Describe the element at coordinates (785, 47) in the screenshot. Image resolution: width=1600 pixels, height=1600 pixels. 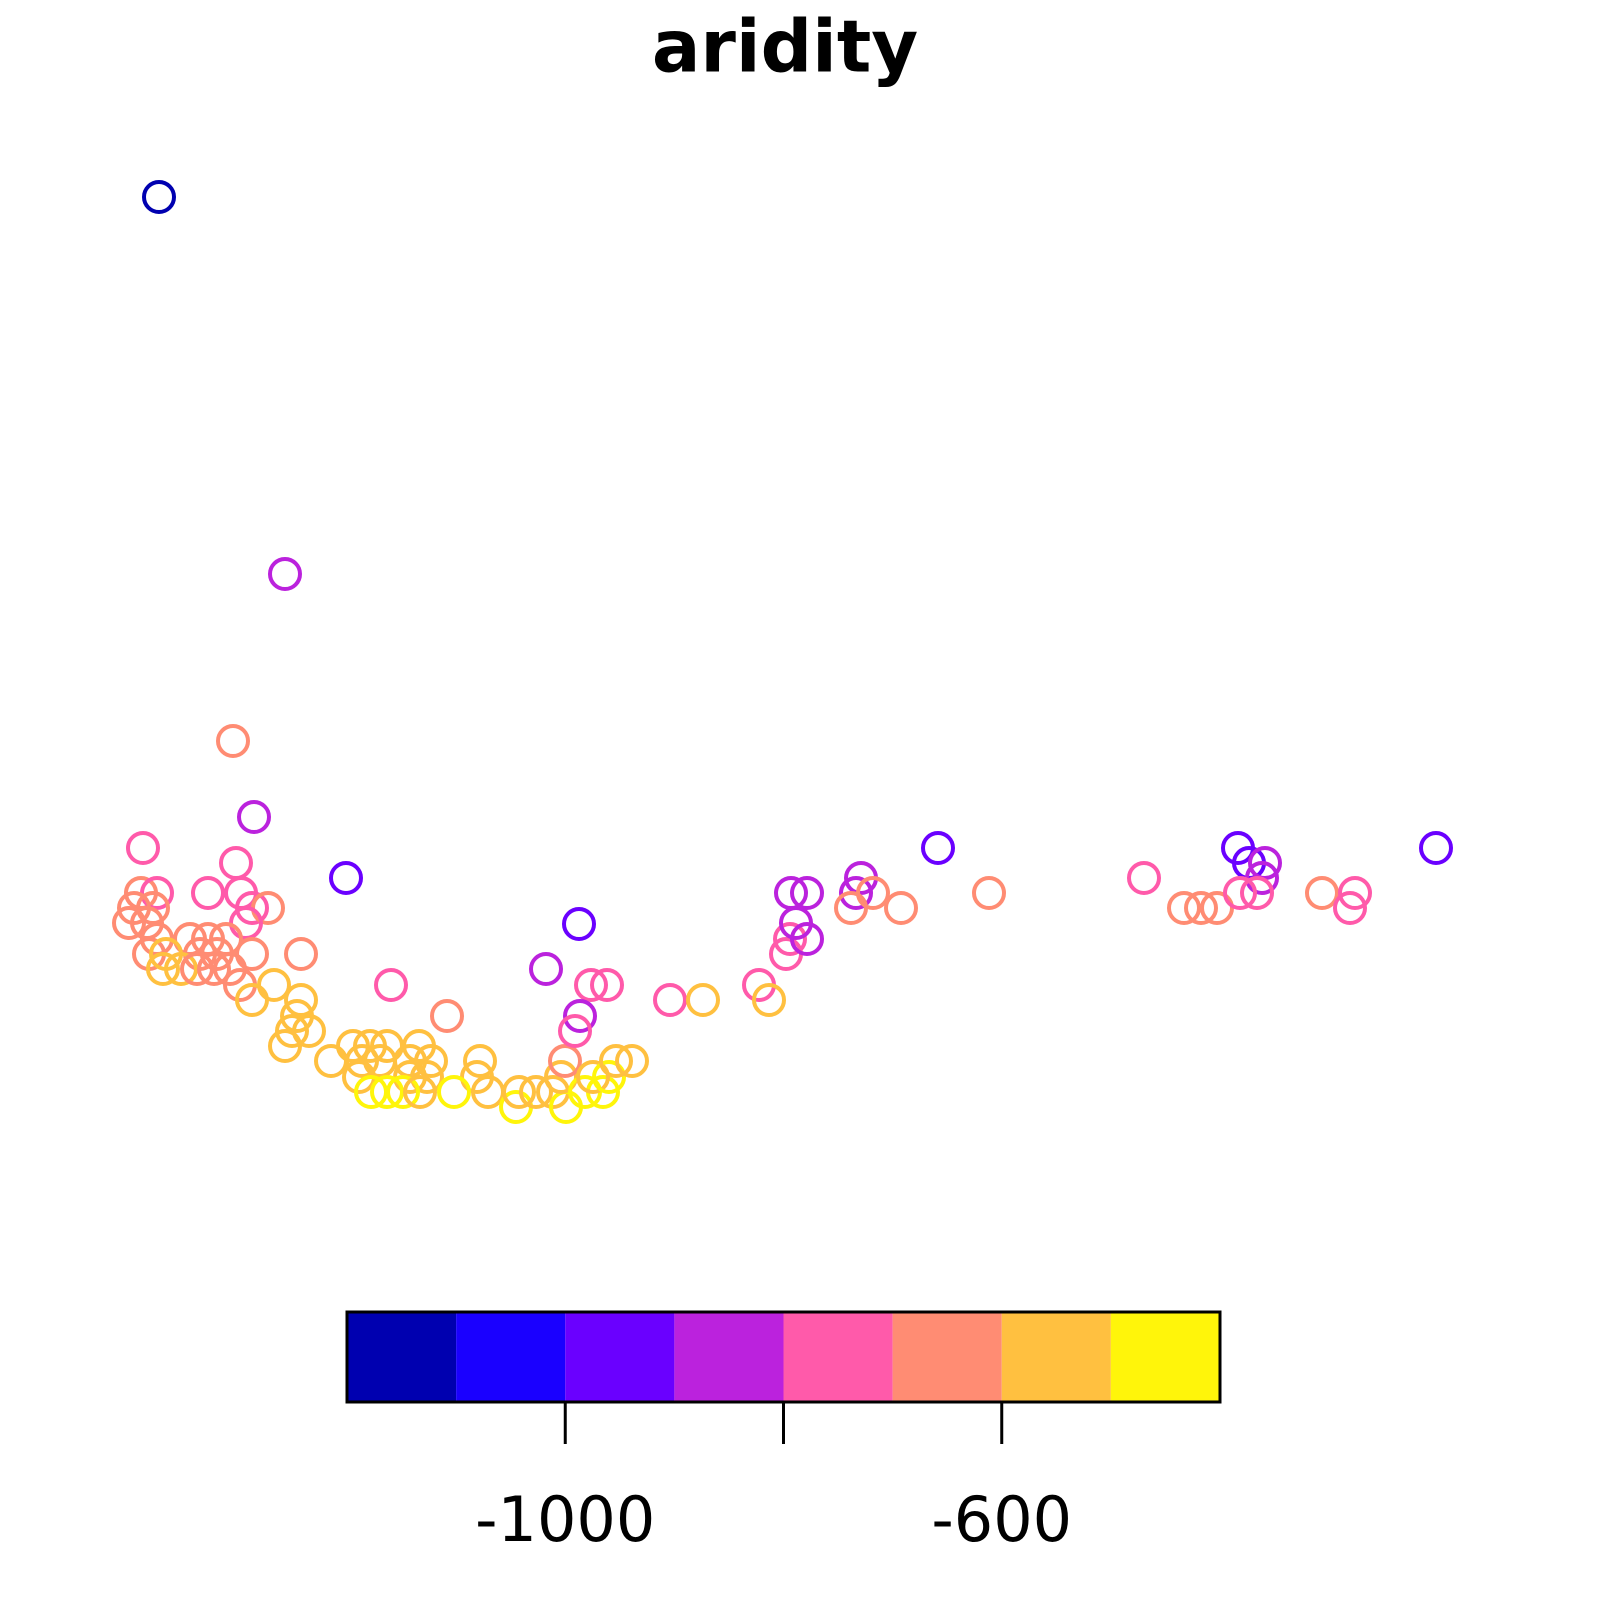
I see `chart-title: aridity` at that location.